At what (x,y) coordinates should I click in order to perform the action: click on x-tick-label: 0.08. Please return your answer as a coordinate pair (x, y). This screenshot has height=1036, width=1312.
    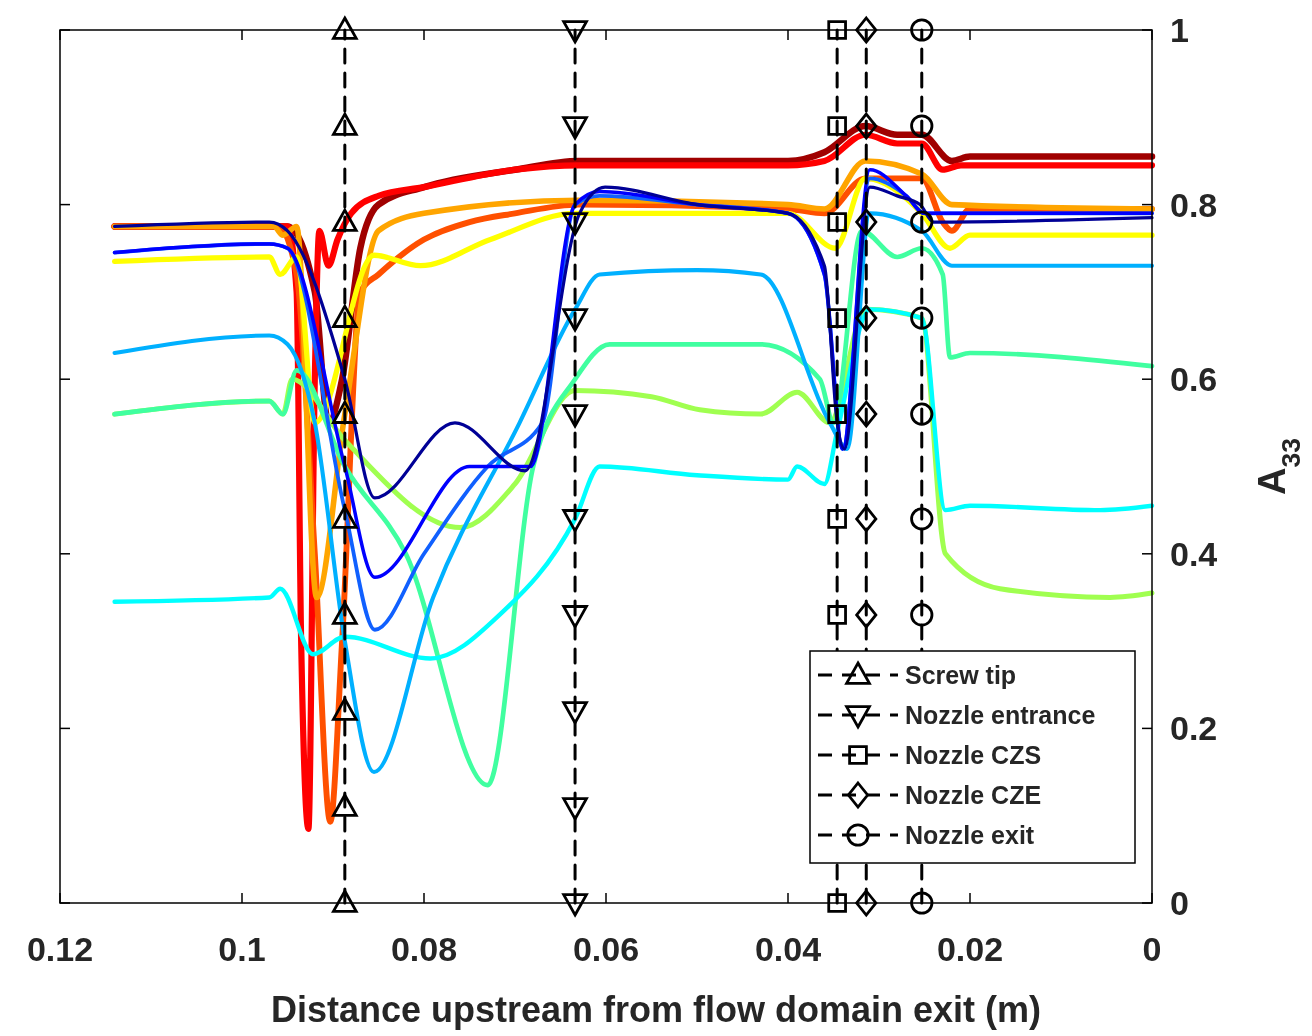
    Looking at the image, I should click on (424, 949).